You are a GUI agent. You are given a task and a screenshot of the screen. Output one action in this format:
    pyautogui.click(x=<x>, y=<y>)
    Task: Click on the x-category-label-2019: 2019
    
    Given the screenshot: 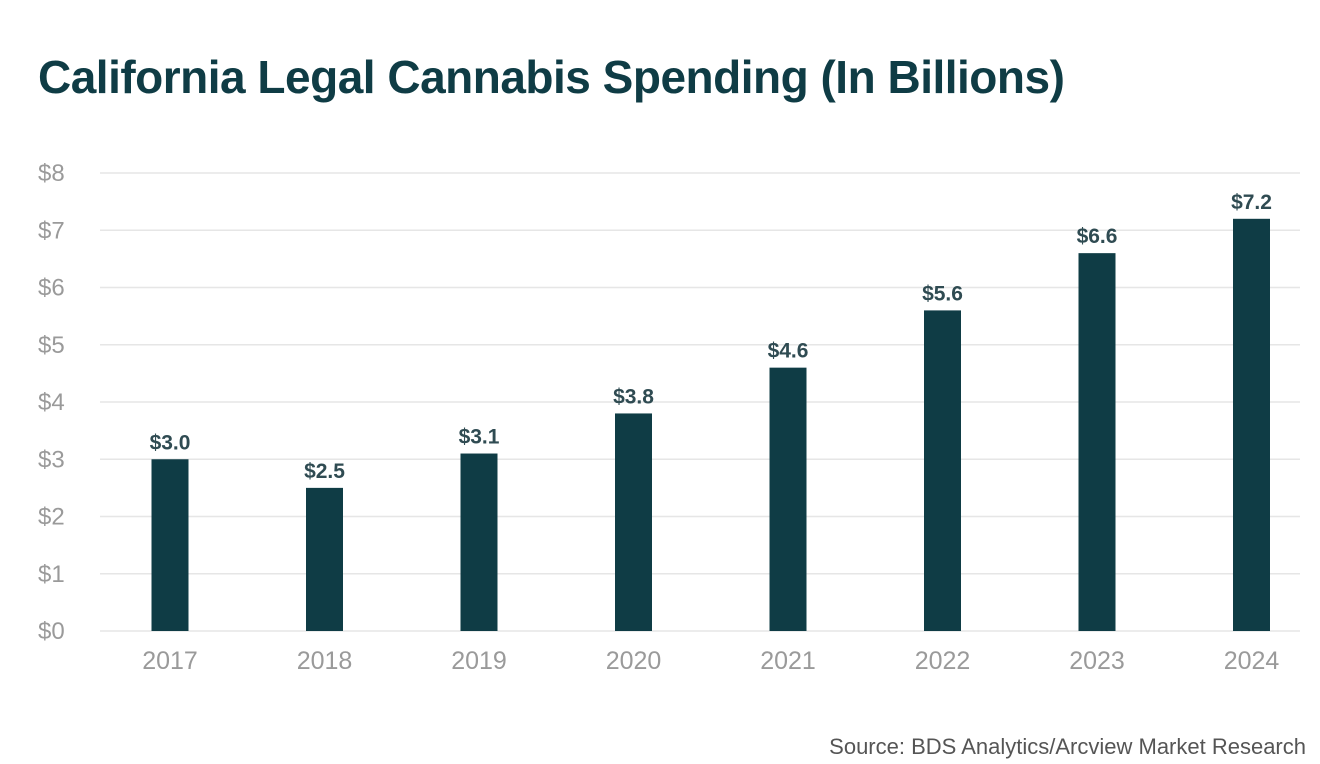 What is the action you would take?
    pyautogui.click(x=479, y=661)
    